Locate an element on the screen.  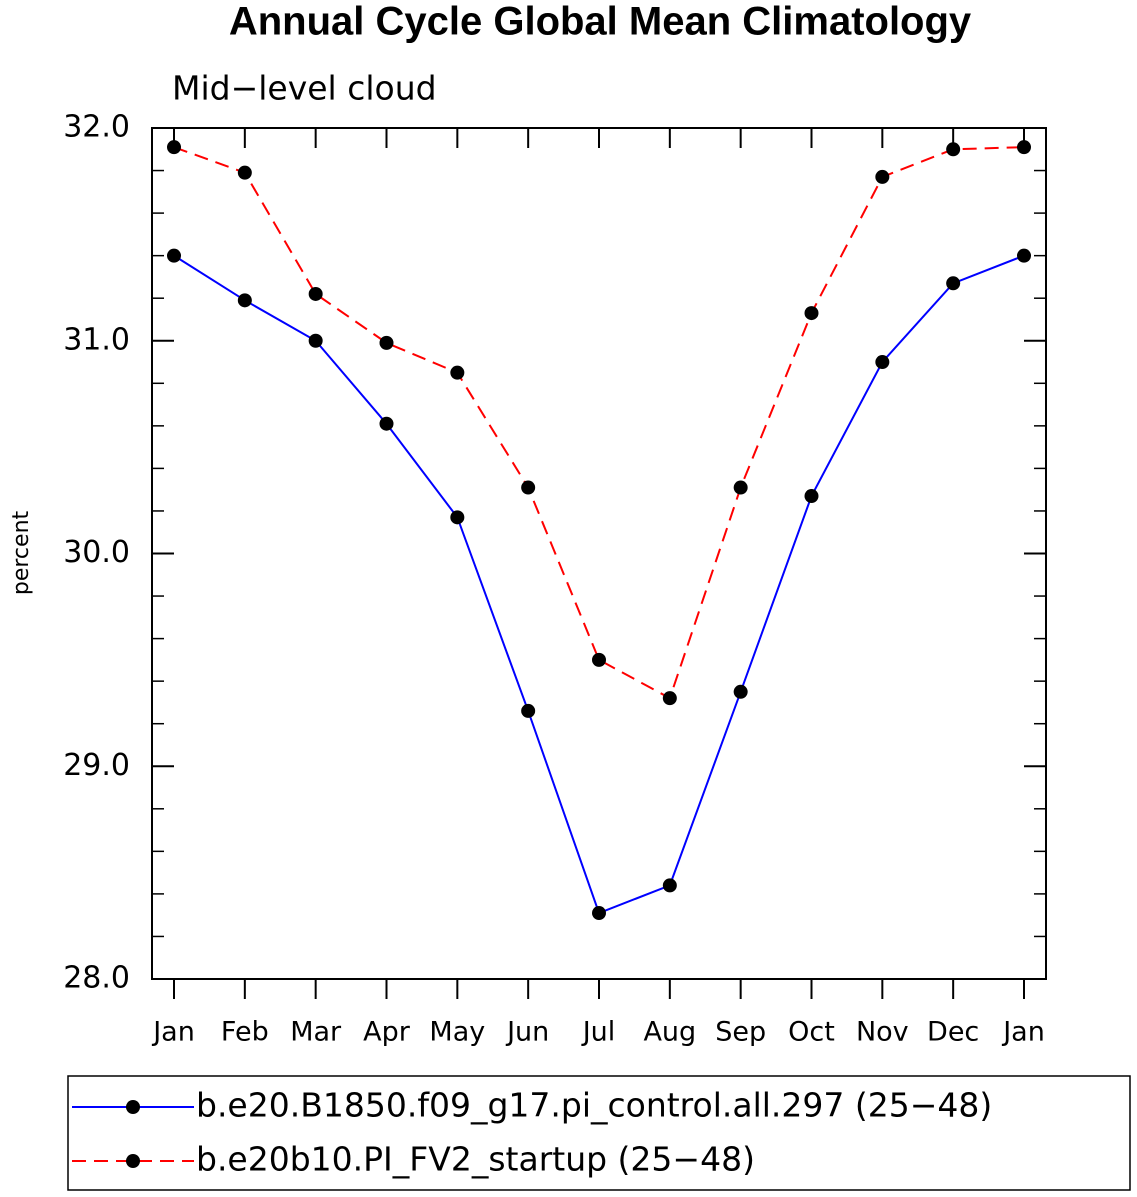
y-tick-label: 28.0 is located at coordinates (96, 978).